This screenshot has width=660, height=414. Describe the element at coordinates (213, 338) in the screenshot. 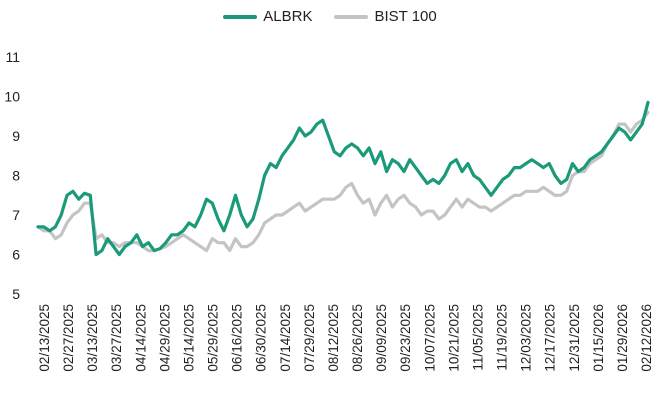

I see `x-tick-label-7: 05/29/2025` at that location.